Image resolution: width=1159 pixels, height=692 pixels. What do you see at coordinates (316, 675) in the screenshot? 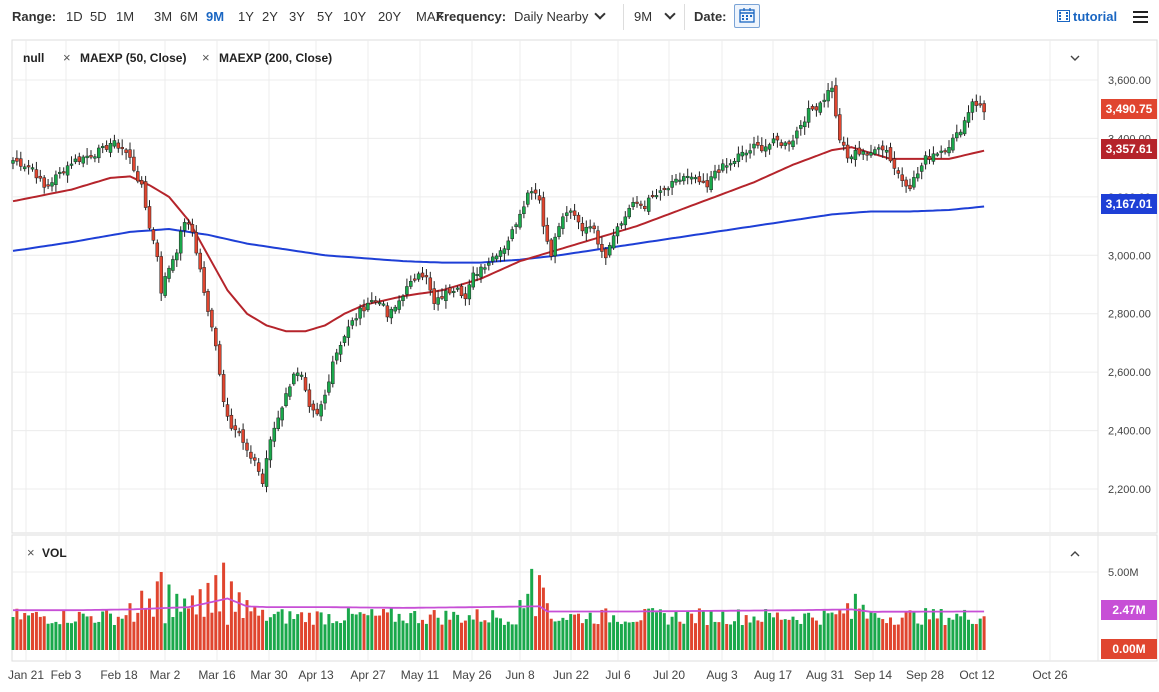
I see `x-tick-label: Apr 13` at bounding box center [316, 675].